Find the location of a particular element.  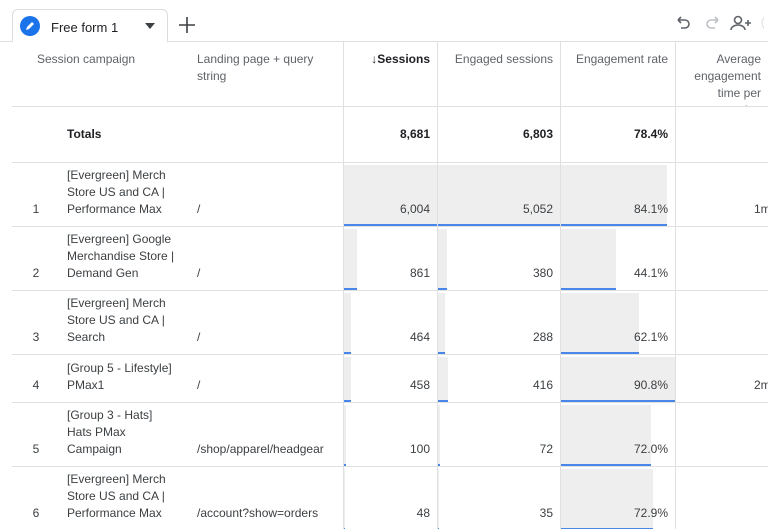

totals-cell: 6,803 is located at coordinates (537, 133).